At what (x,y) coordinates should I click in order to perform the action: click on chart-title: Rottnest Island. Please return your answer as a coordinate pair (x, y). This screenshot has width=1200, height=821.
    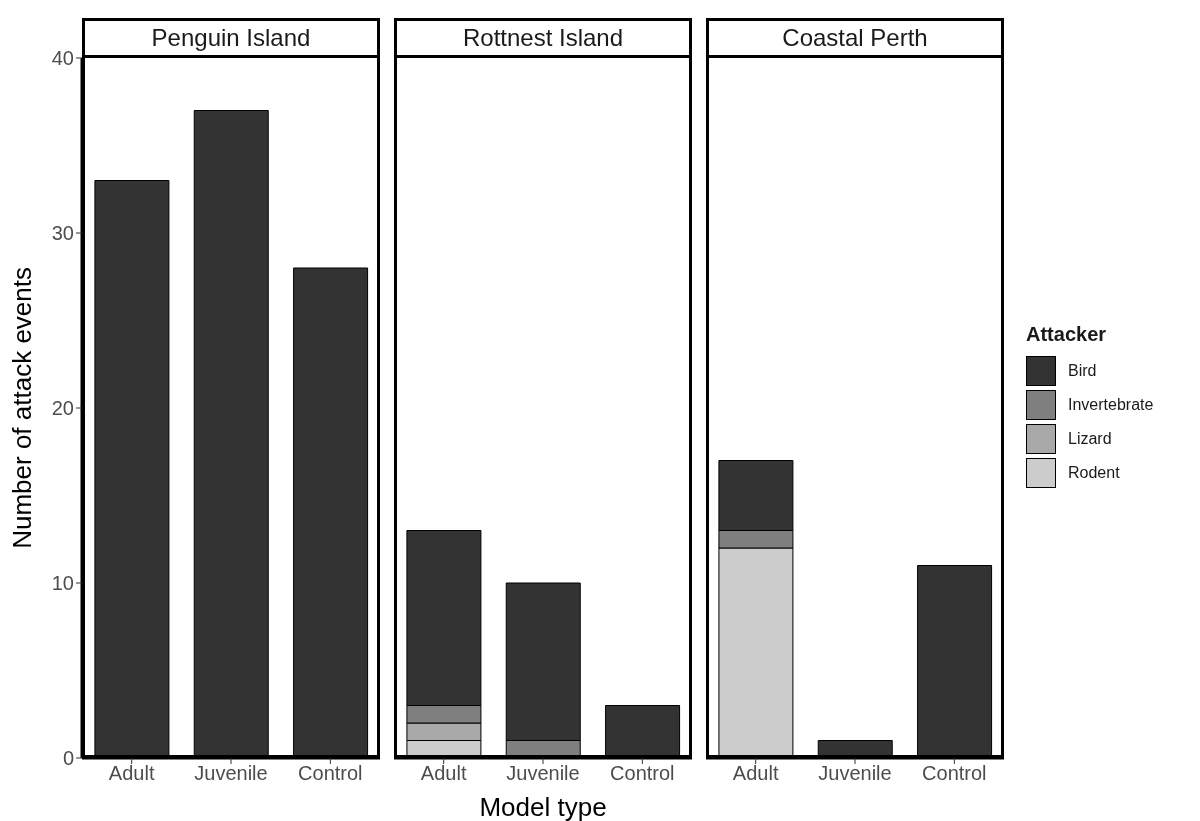
    Looking at the image, I should click on (543, 38).